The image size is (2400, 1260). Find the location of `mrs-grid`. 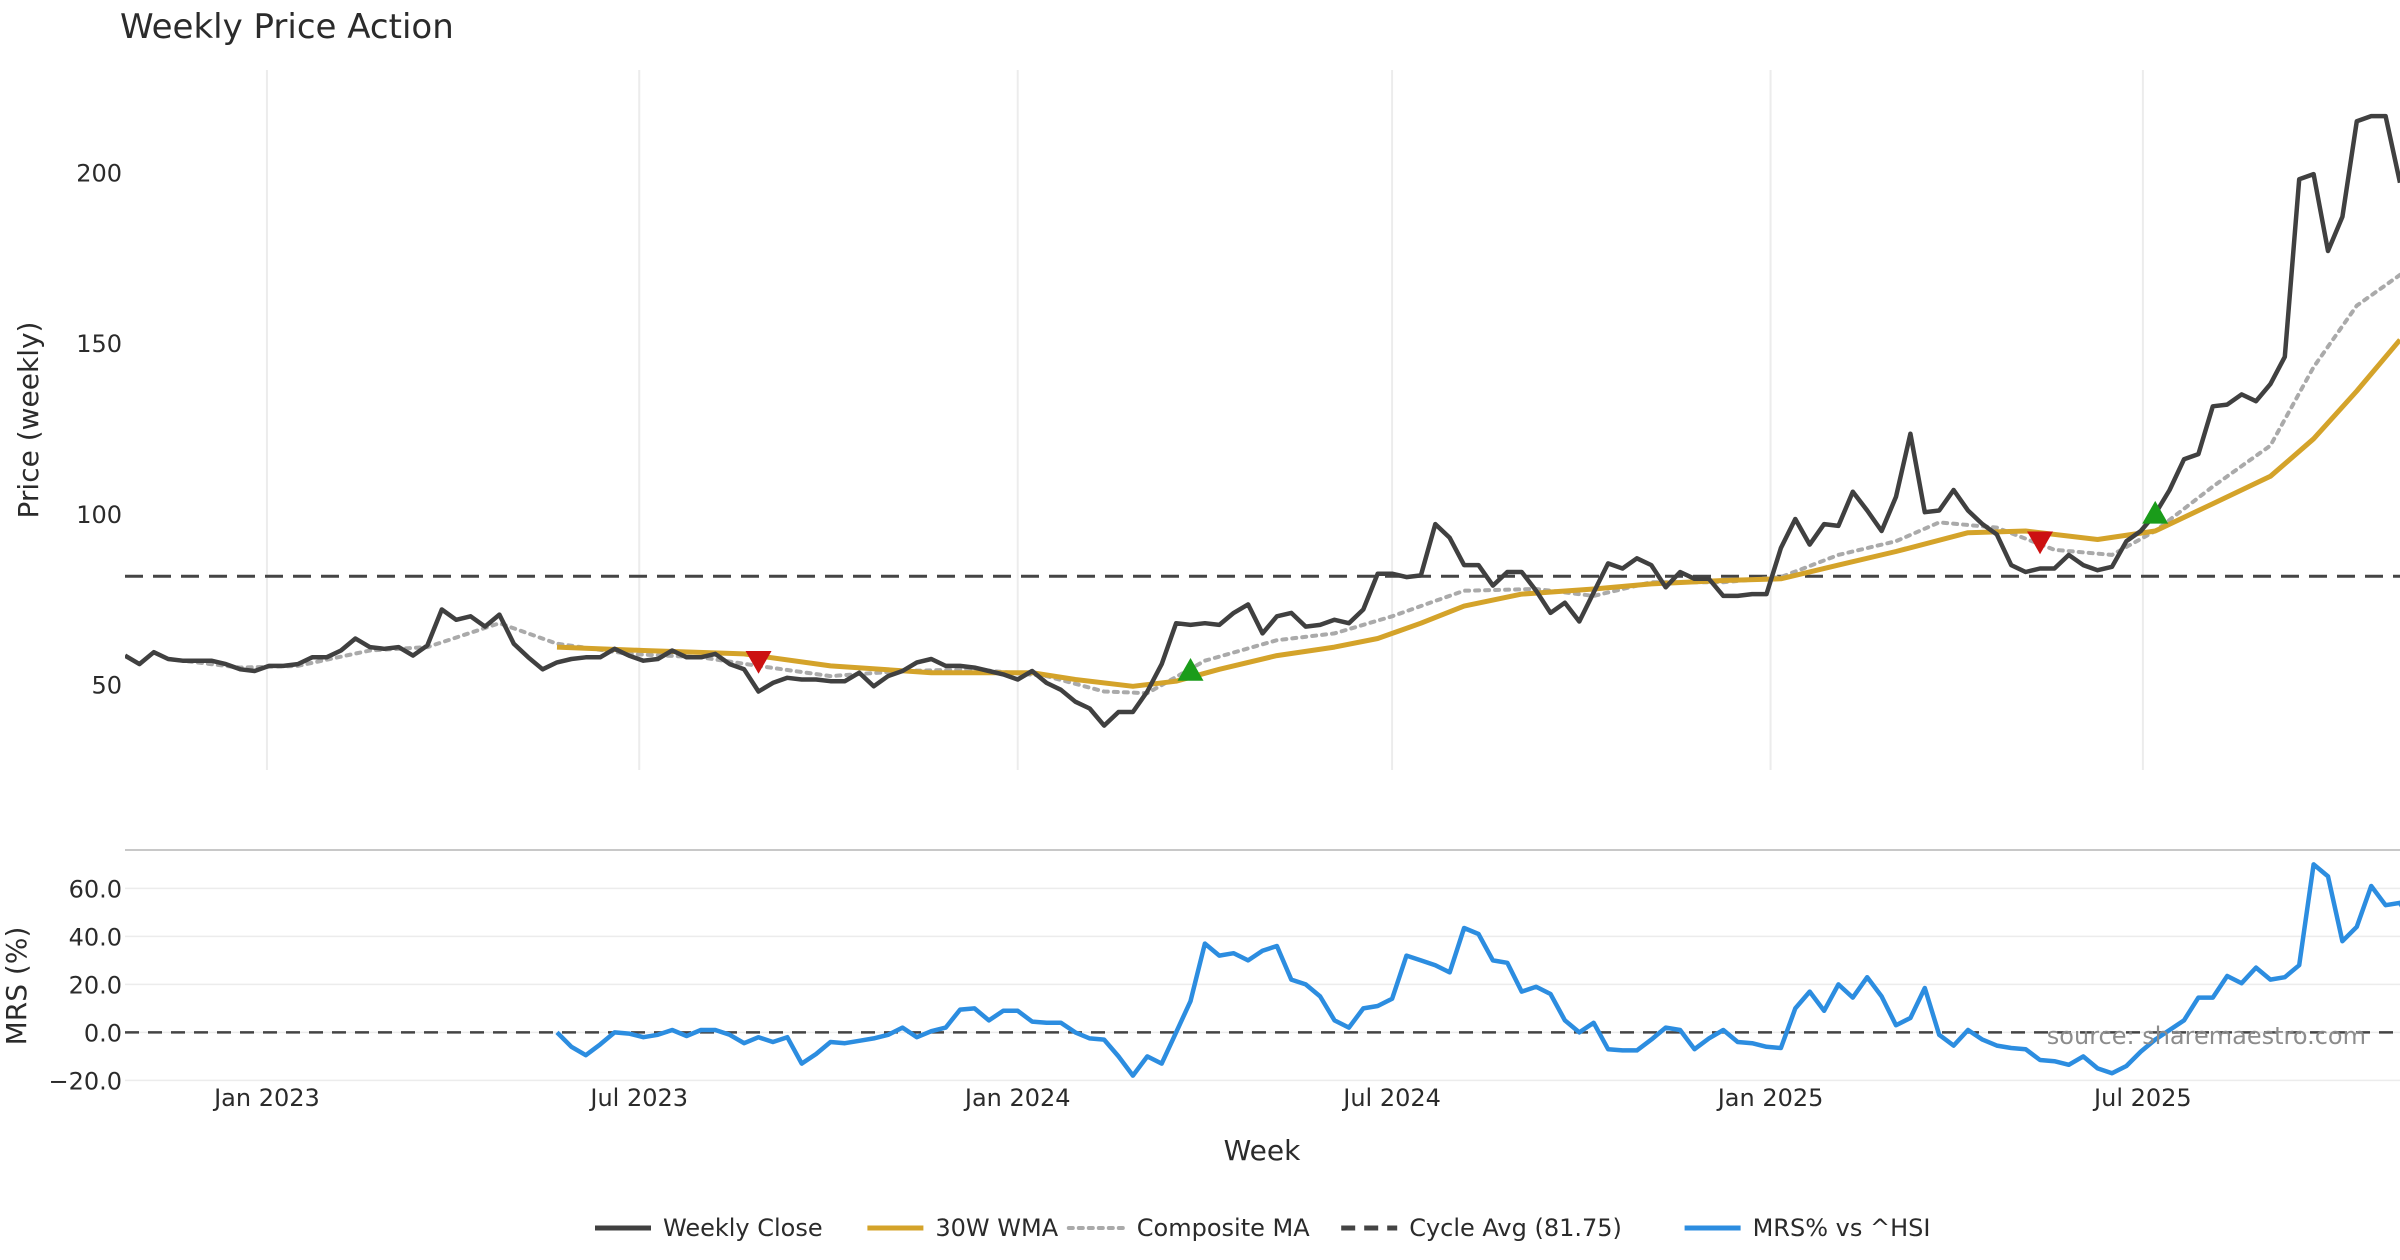

mrs-grid is located at coordinates (1262, 984).